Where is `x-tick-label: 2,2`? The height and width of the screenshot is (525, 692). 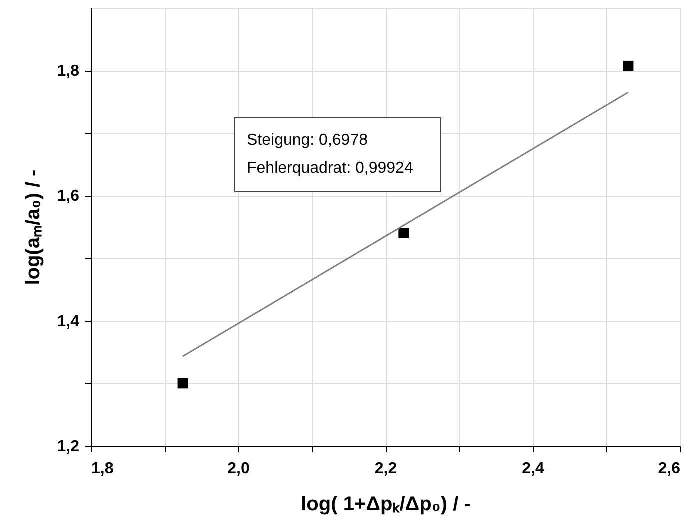 x-tick-label: 2,2 is located at coordinates (386, 469).